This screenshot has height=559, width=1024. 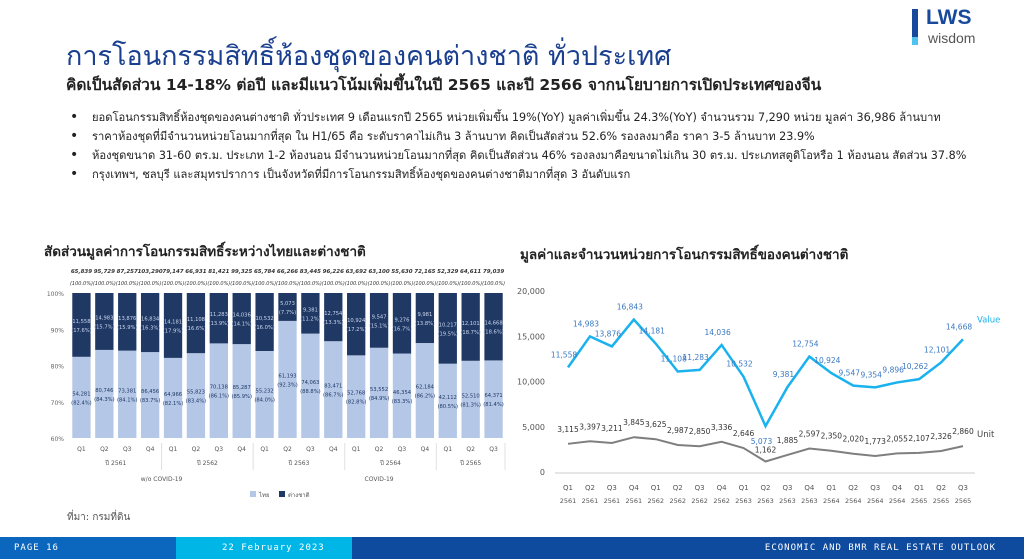 What do you see at coordinates (99, 517) in the screenshot?
I see `source-note: ที่มา: กรมที่ดิน` at bounding box center [99, 517].